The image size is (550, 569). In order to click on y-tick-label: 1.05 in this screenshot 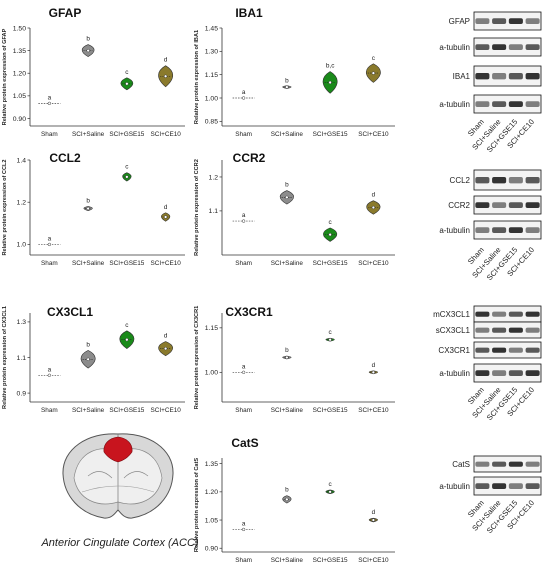, I will do `click(211, 520)`.